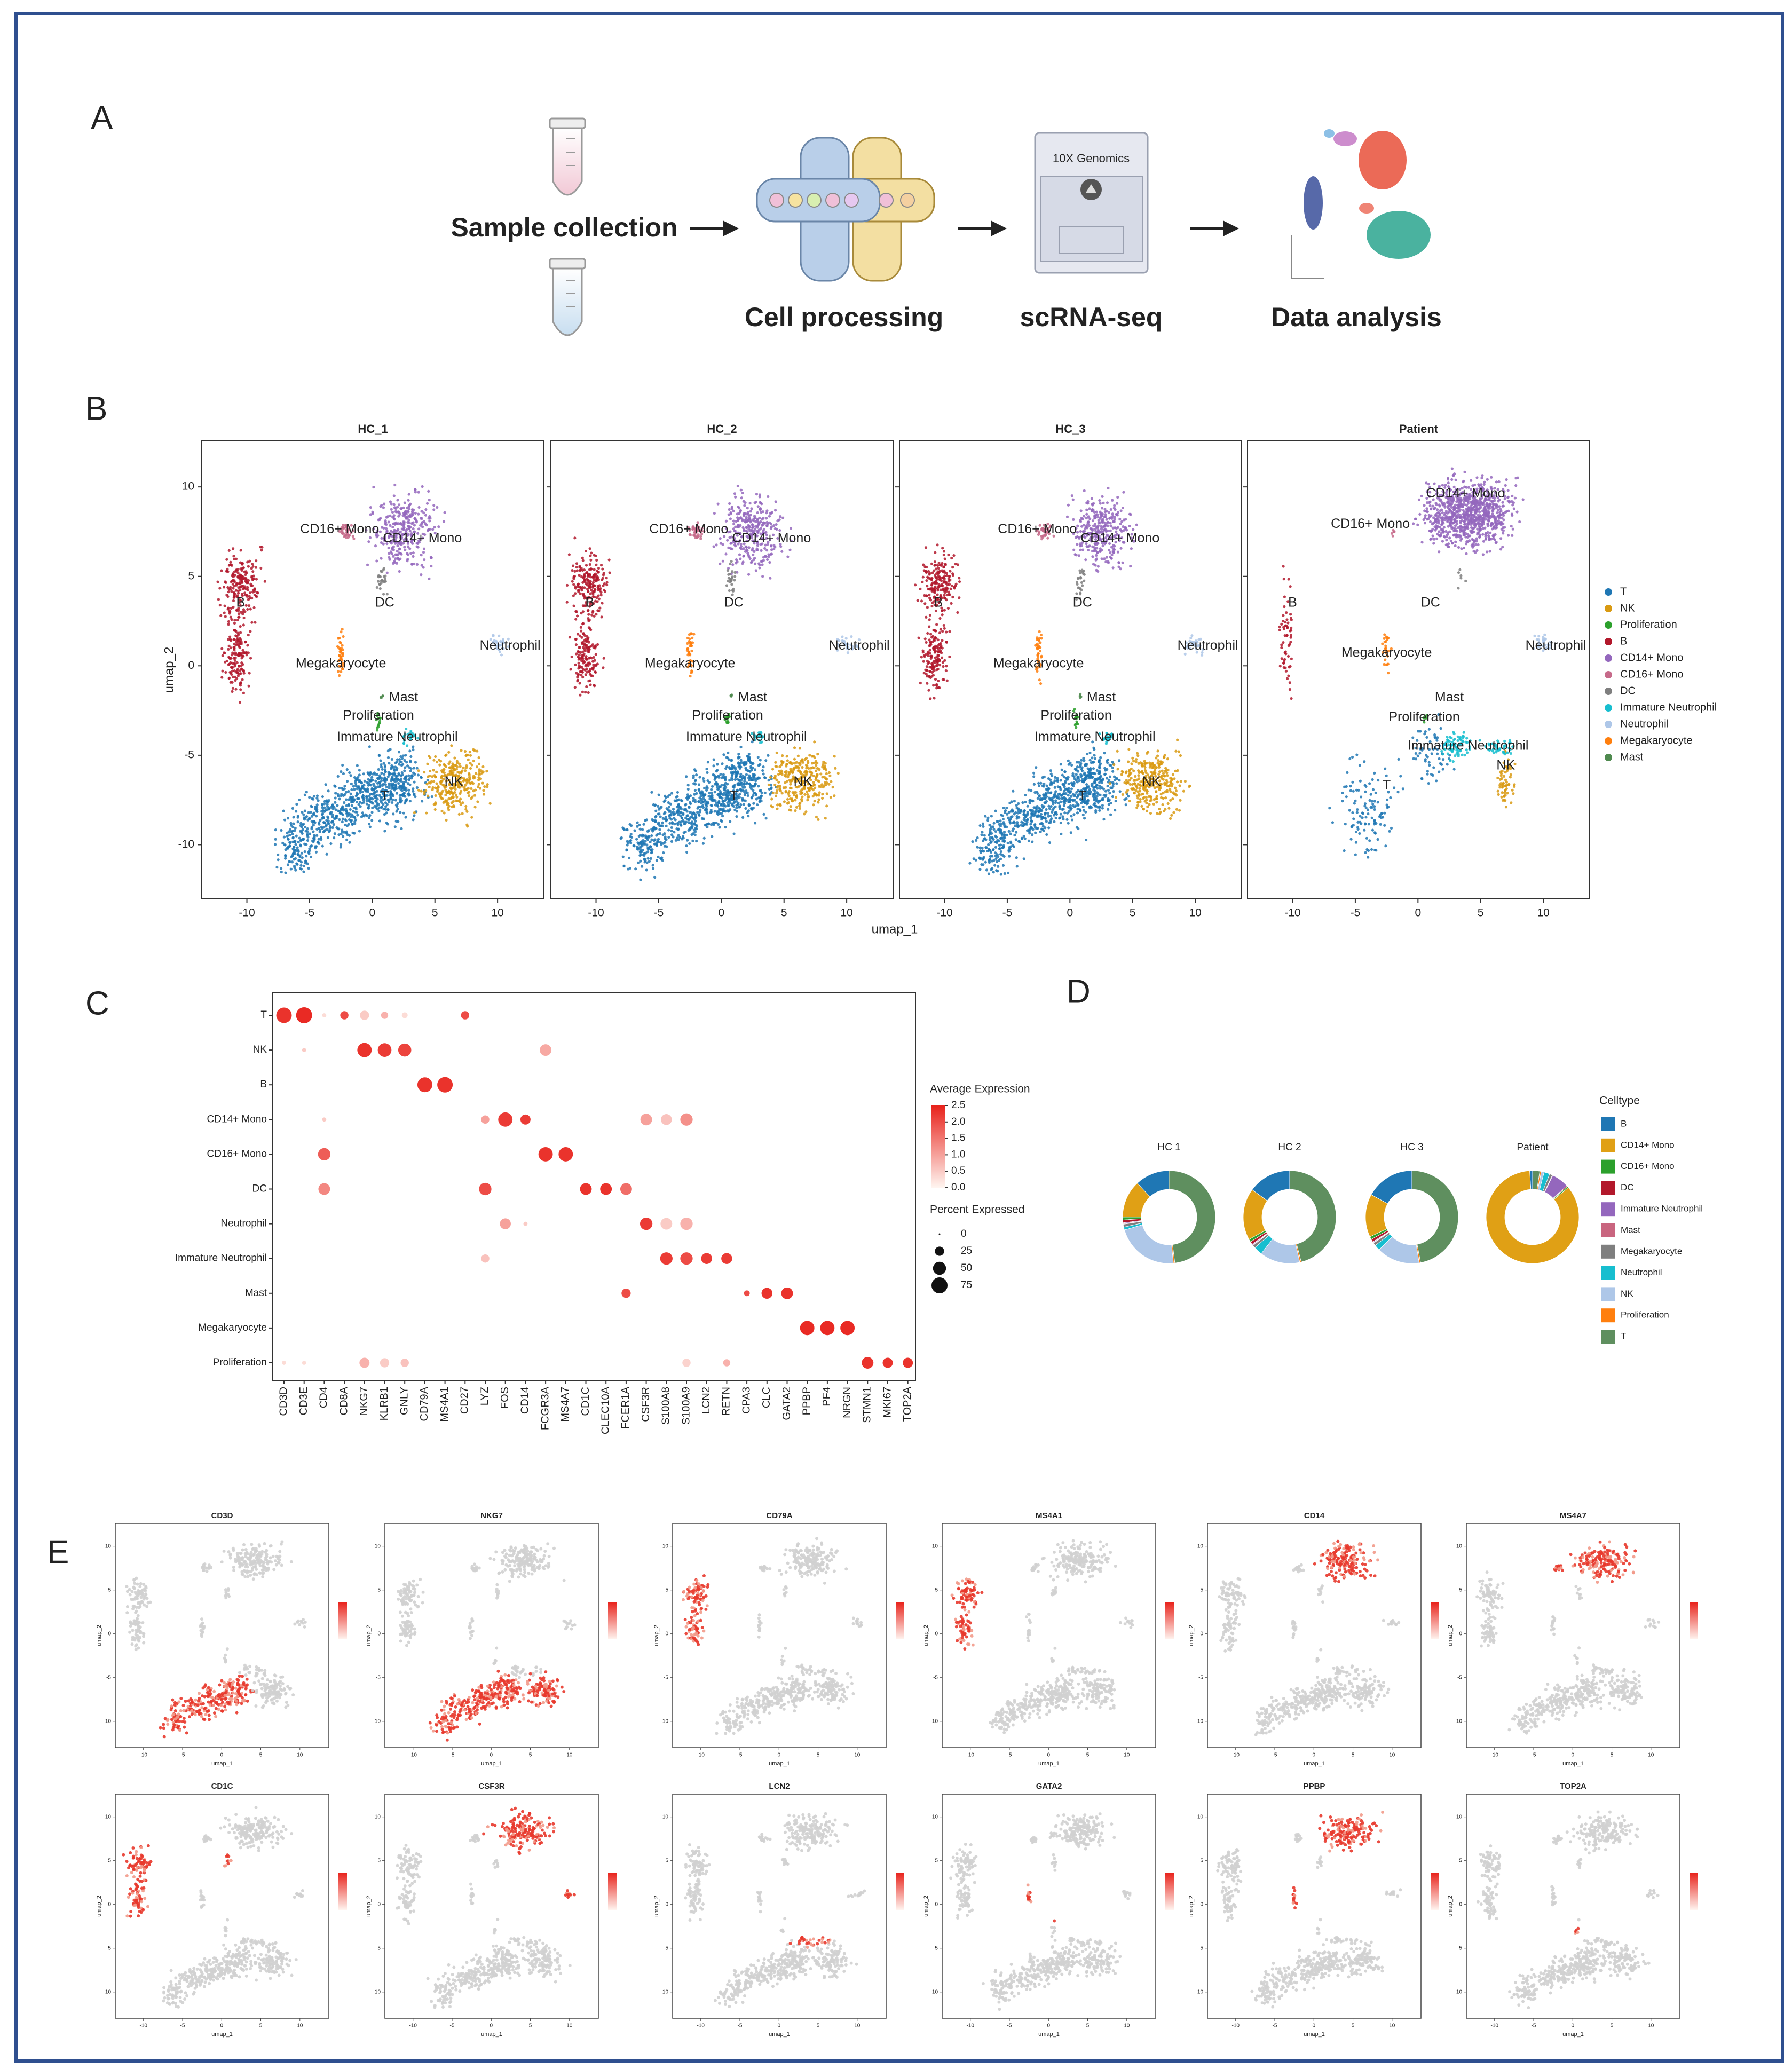  I want to click on cluster-label: DC, so click(384, 603).